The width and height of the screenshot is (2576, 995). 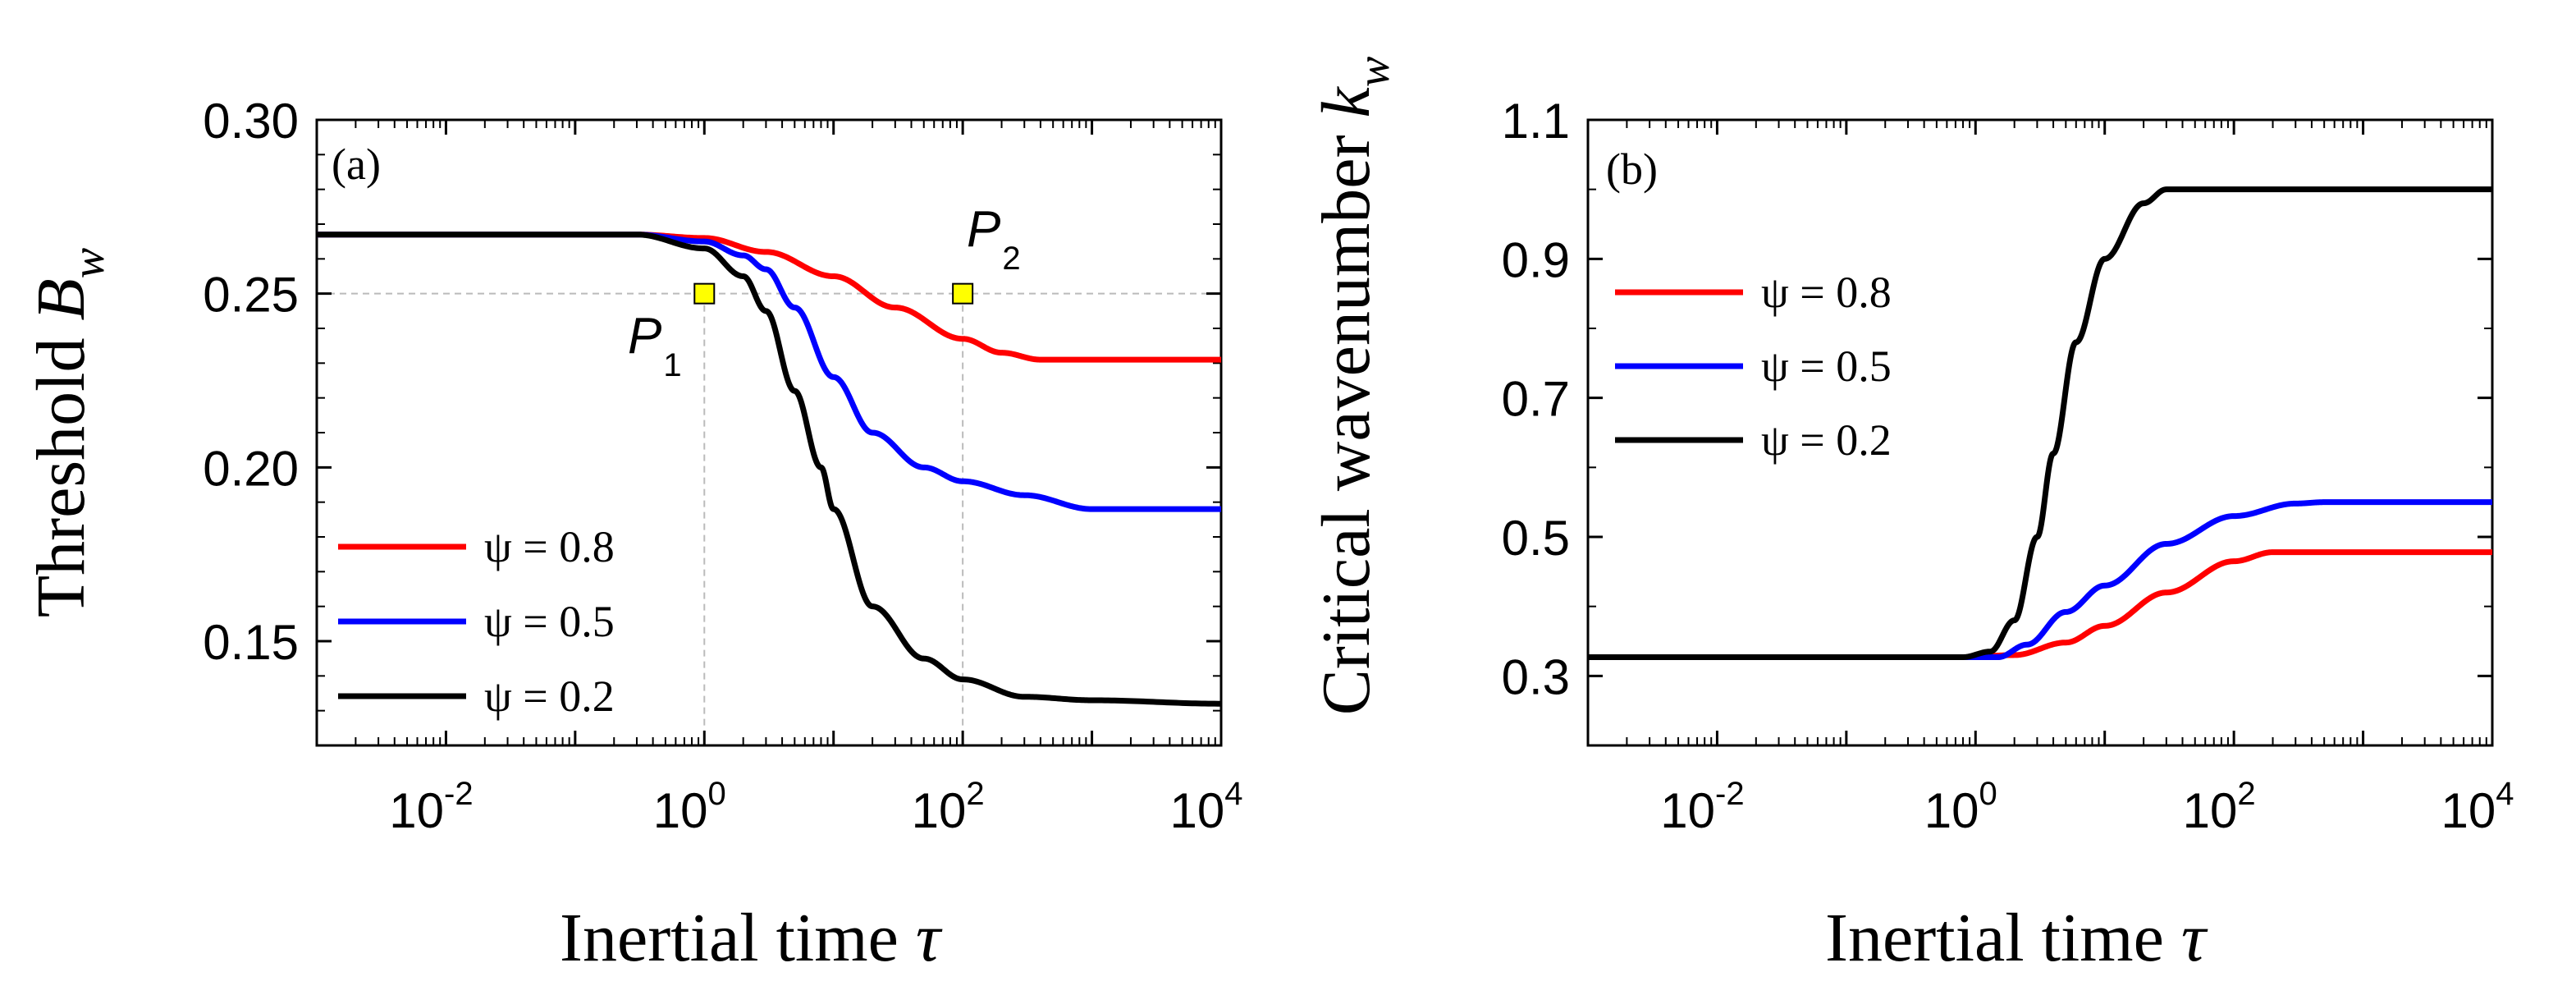 What do you see at coordinates (1826, 440) in the screenshot?
I see `chart-b-legend-label-psi-0-2: ψ = 0.2` at bounding box center [1826, 440].